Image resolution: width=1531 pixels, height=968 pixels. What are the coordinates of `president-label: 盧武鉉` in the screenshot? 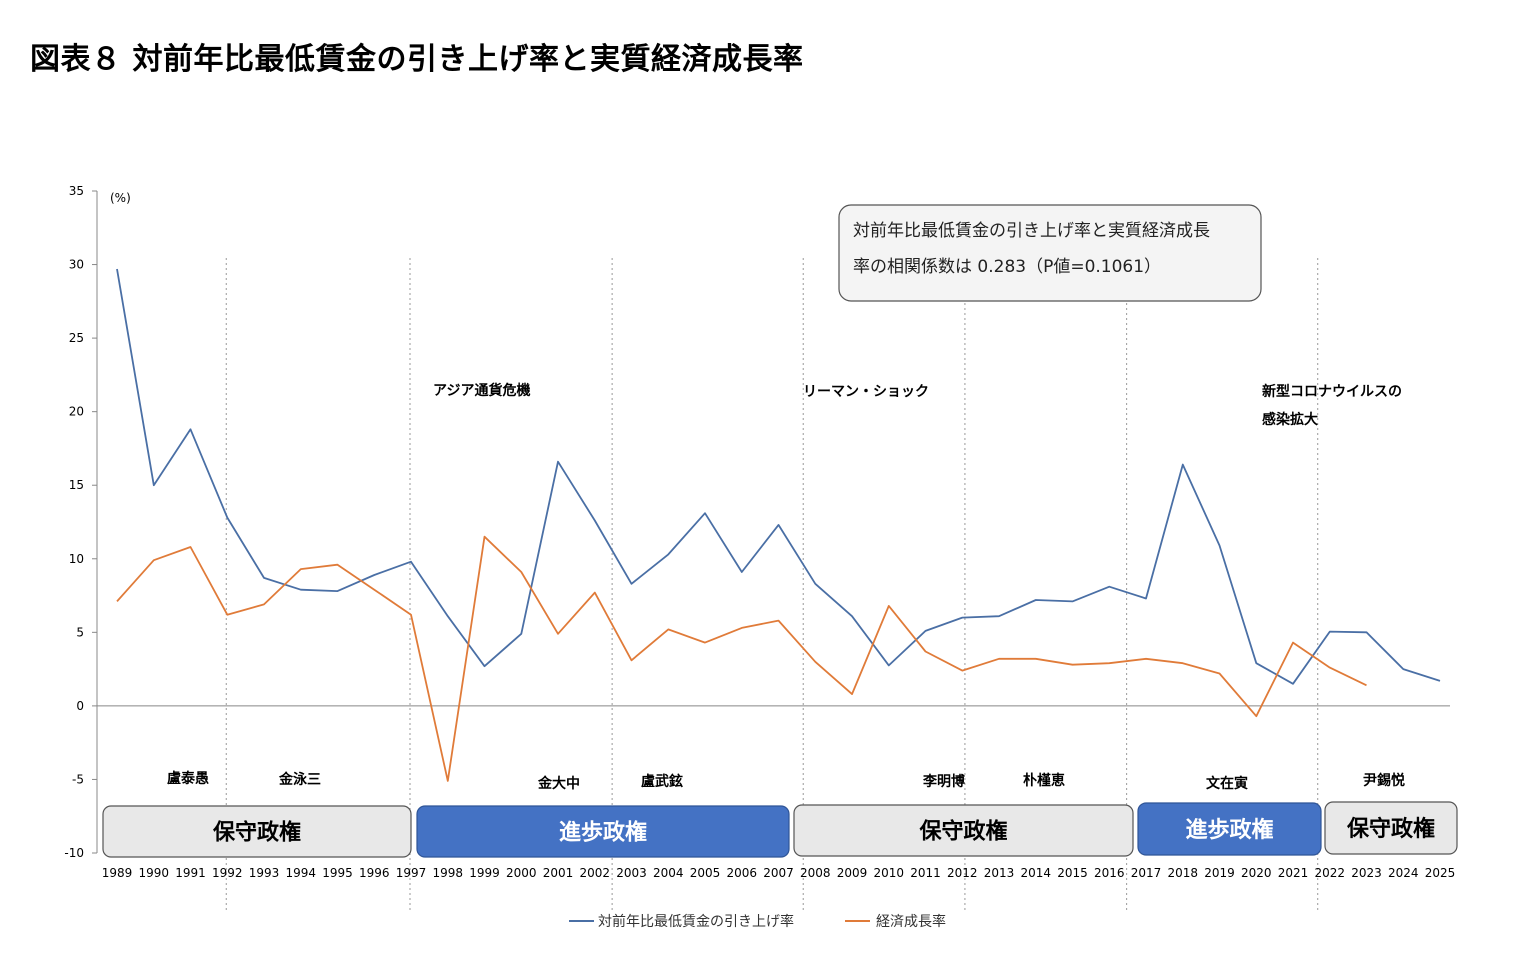 It's located at (662, 781).